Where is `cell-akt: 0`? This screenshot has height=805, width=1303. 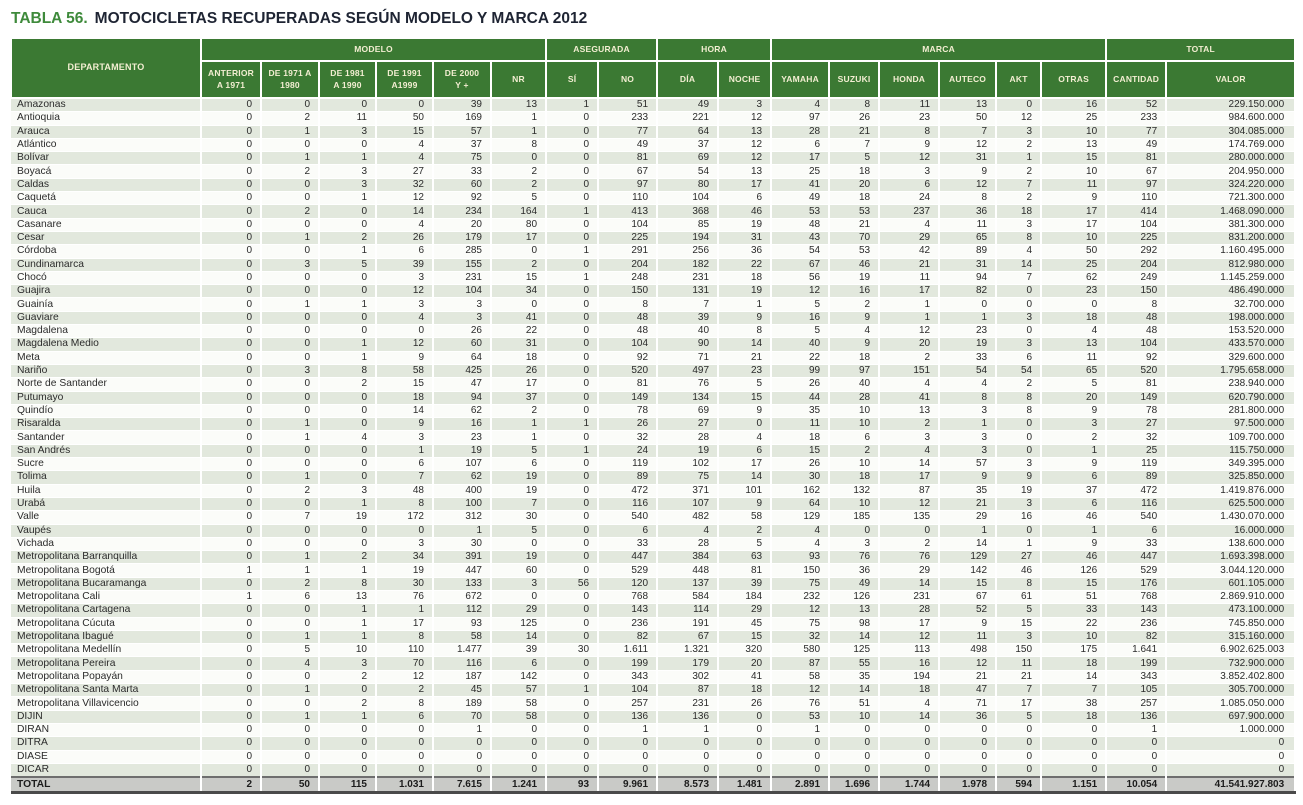 cell-akt: 0 is located at coordinates (1019, 437).